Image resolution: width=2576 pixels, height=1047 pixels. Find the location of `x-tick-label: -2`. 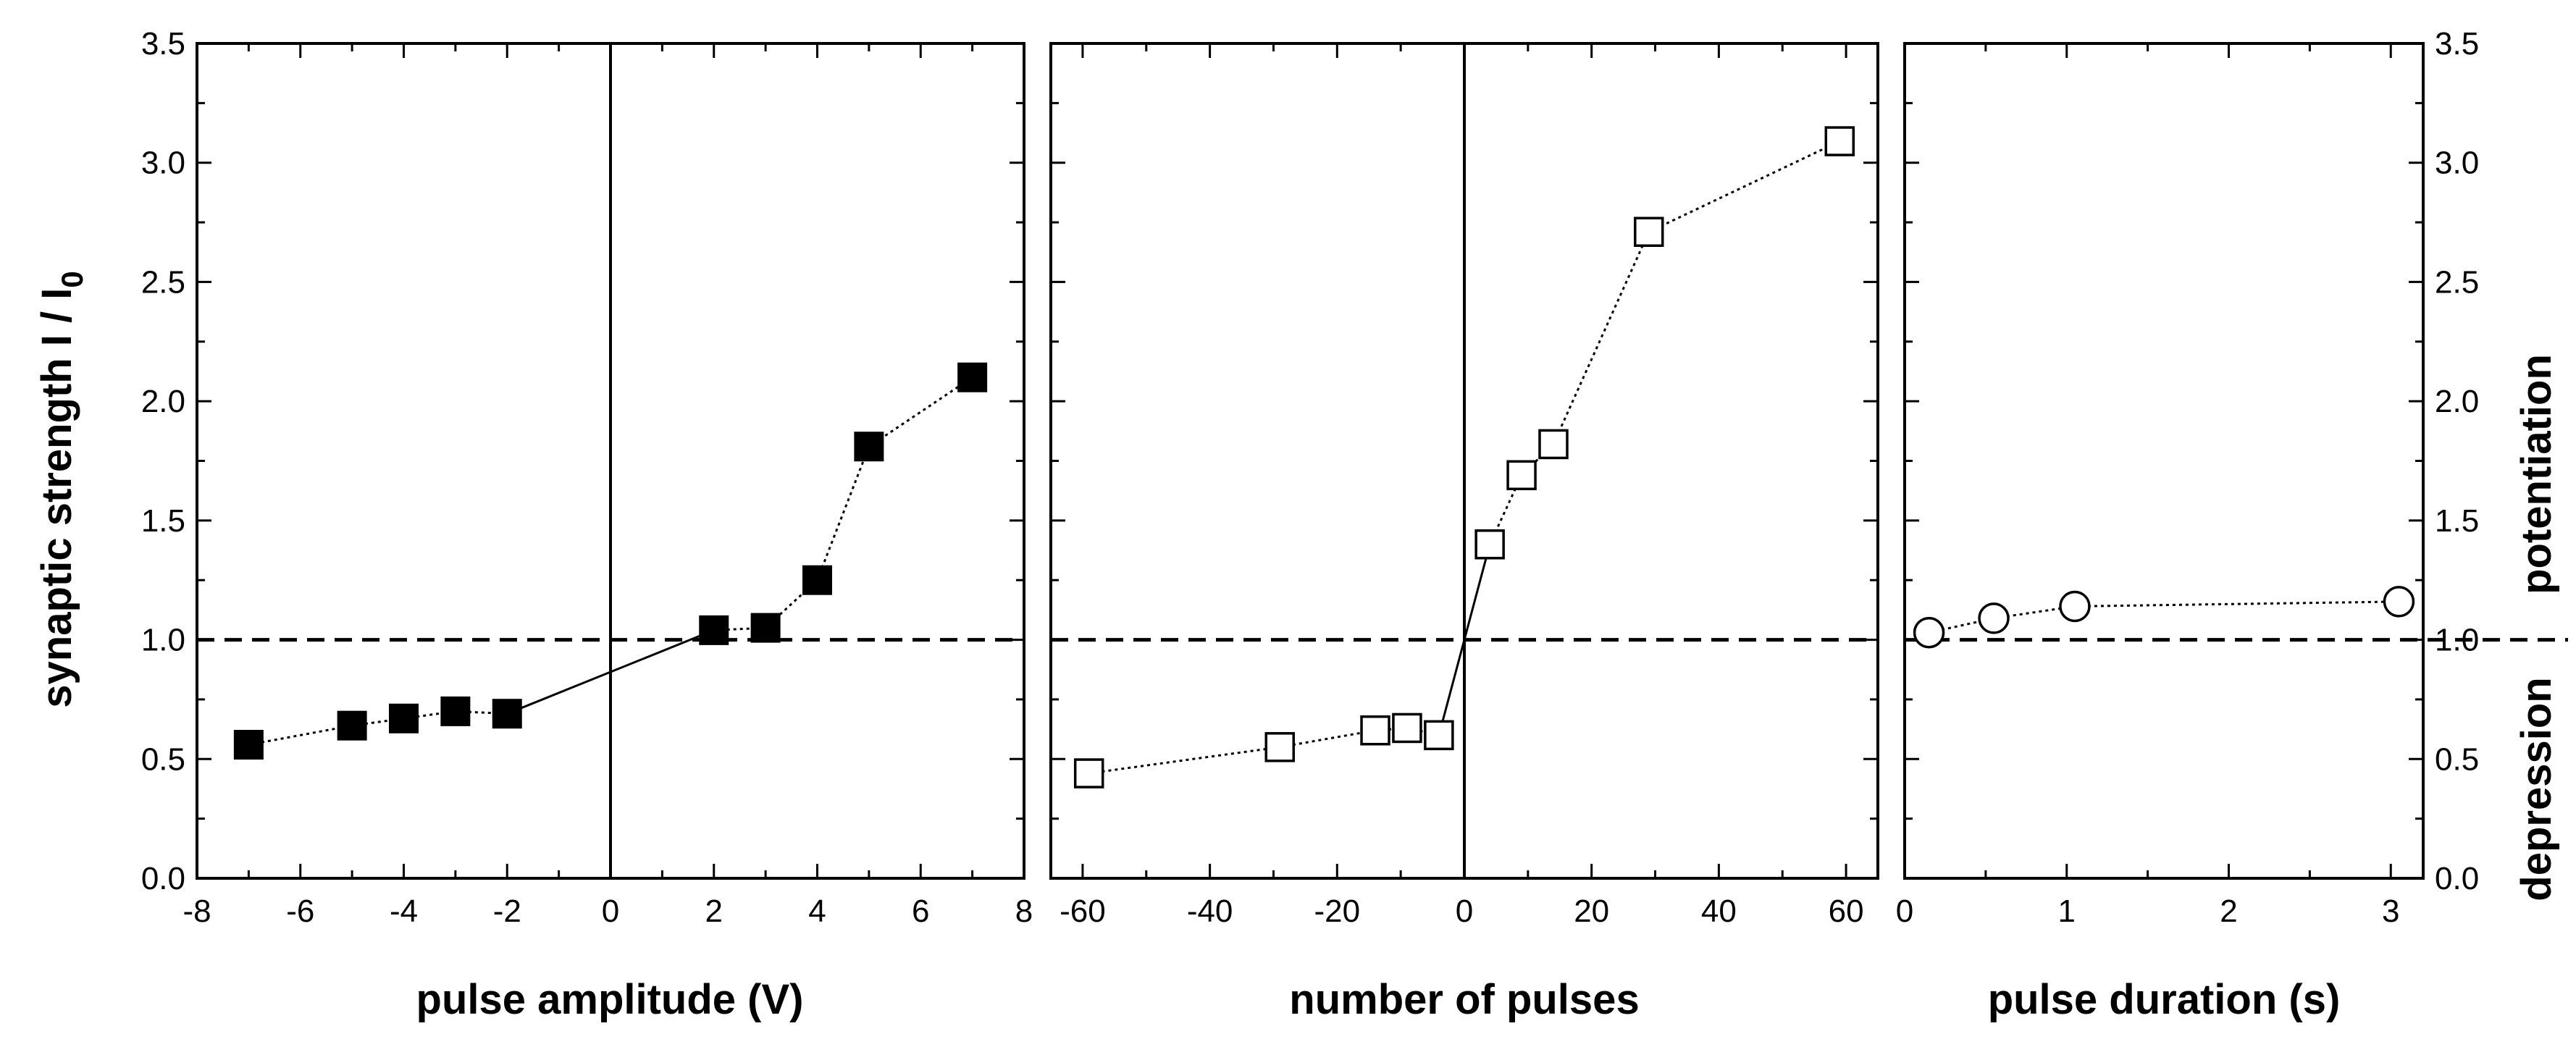

x-tick-label: -2 is located at coordinates (507, 911).